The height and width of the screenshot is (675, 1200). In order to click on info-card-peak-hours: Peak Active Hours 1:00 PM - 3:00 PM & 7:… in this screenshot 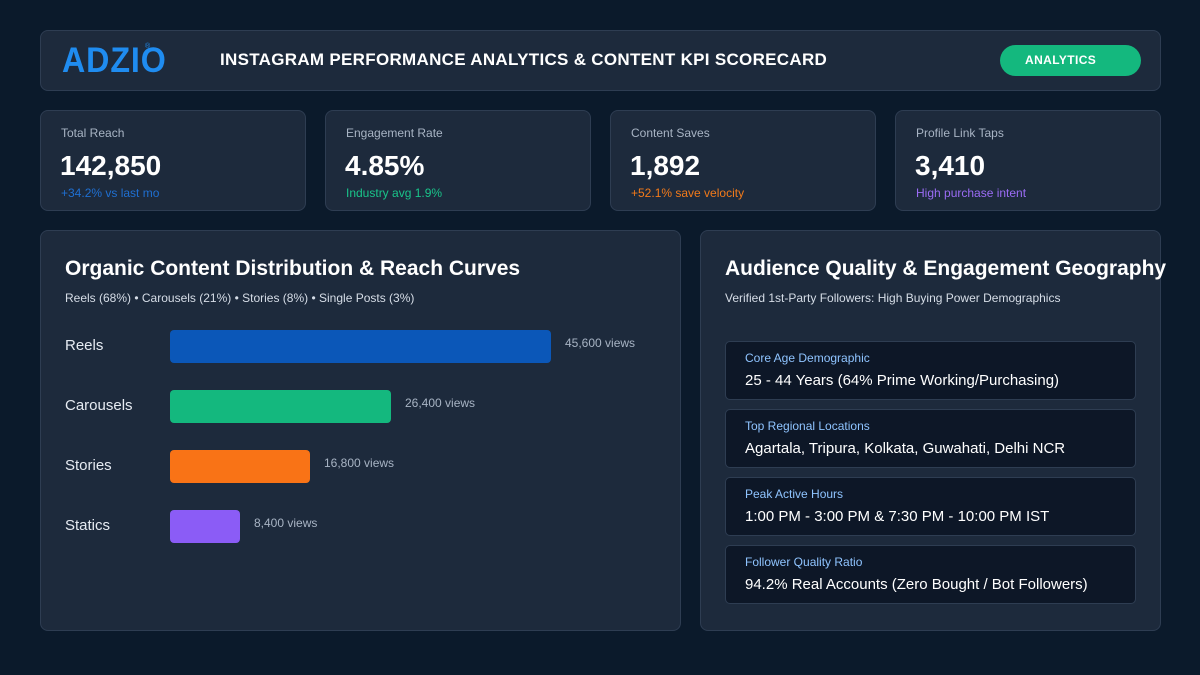, I will do `click(930, 506)`.